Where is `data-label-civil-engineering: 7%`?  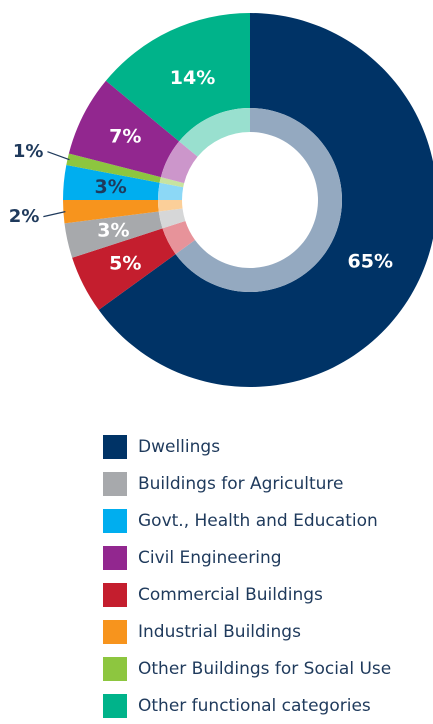
data-label-civil-engineering: 7% is located at coordinates (125, 136).